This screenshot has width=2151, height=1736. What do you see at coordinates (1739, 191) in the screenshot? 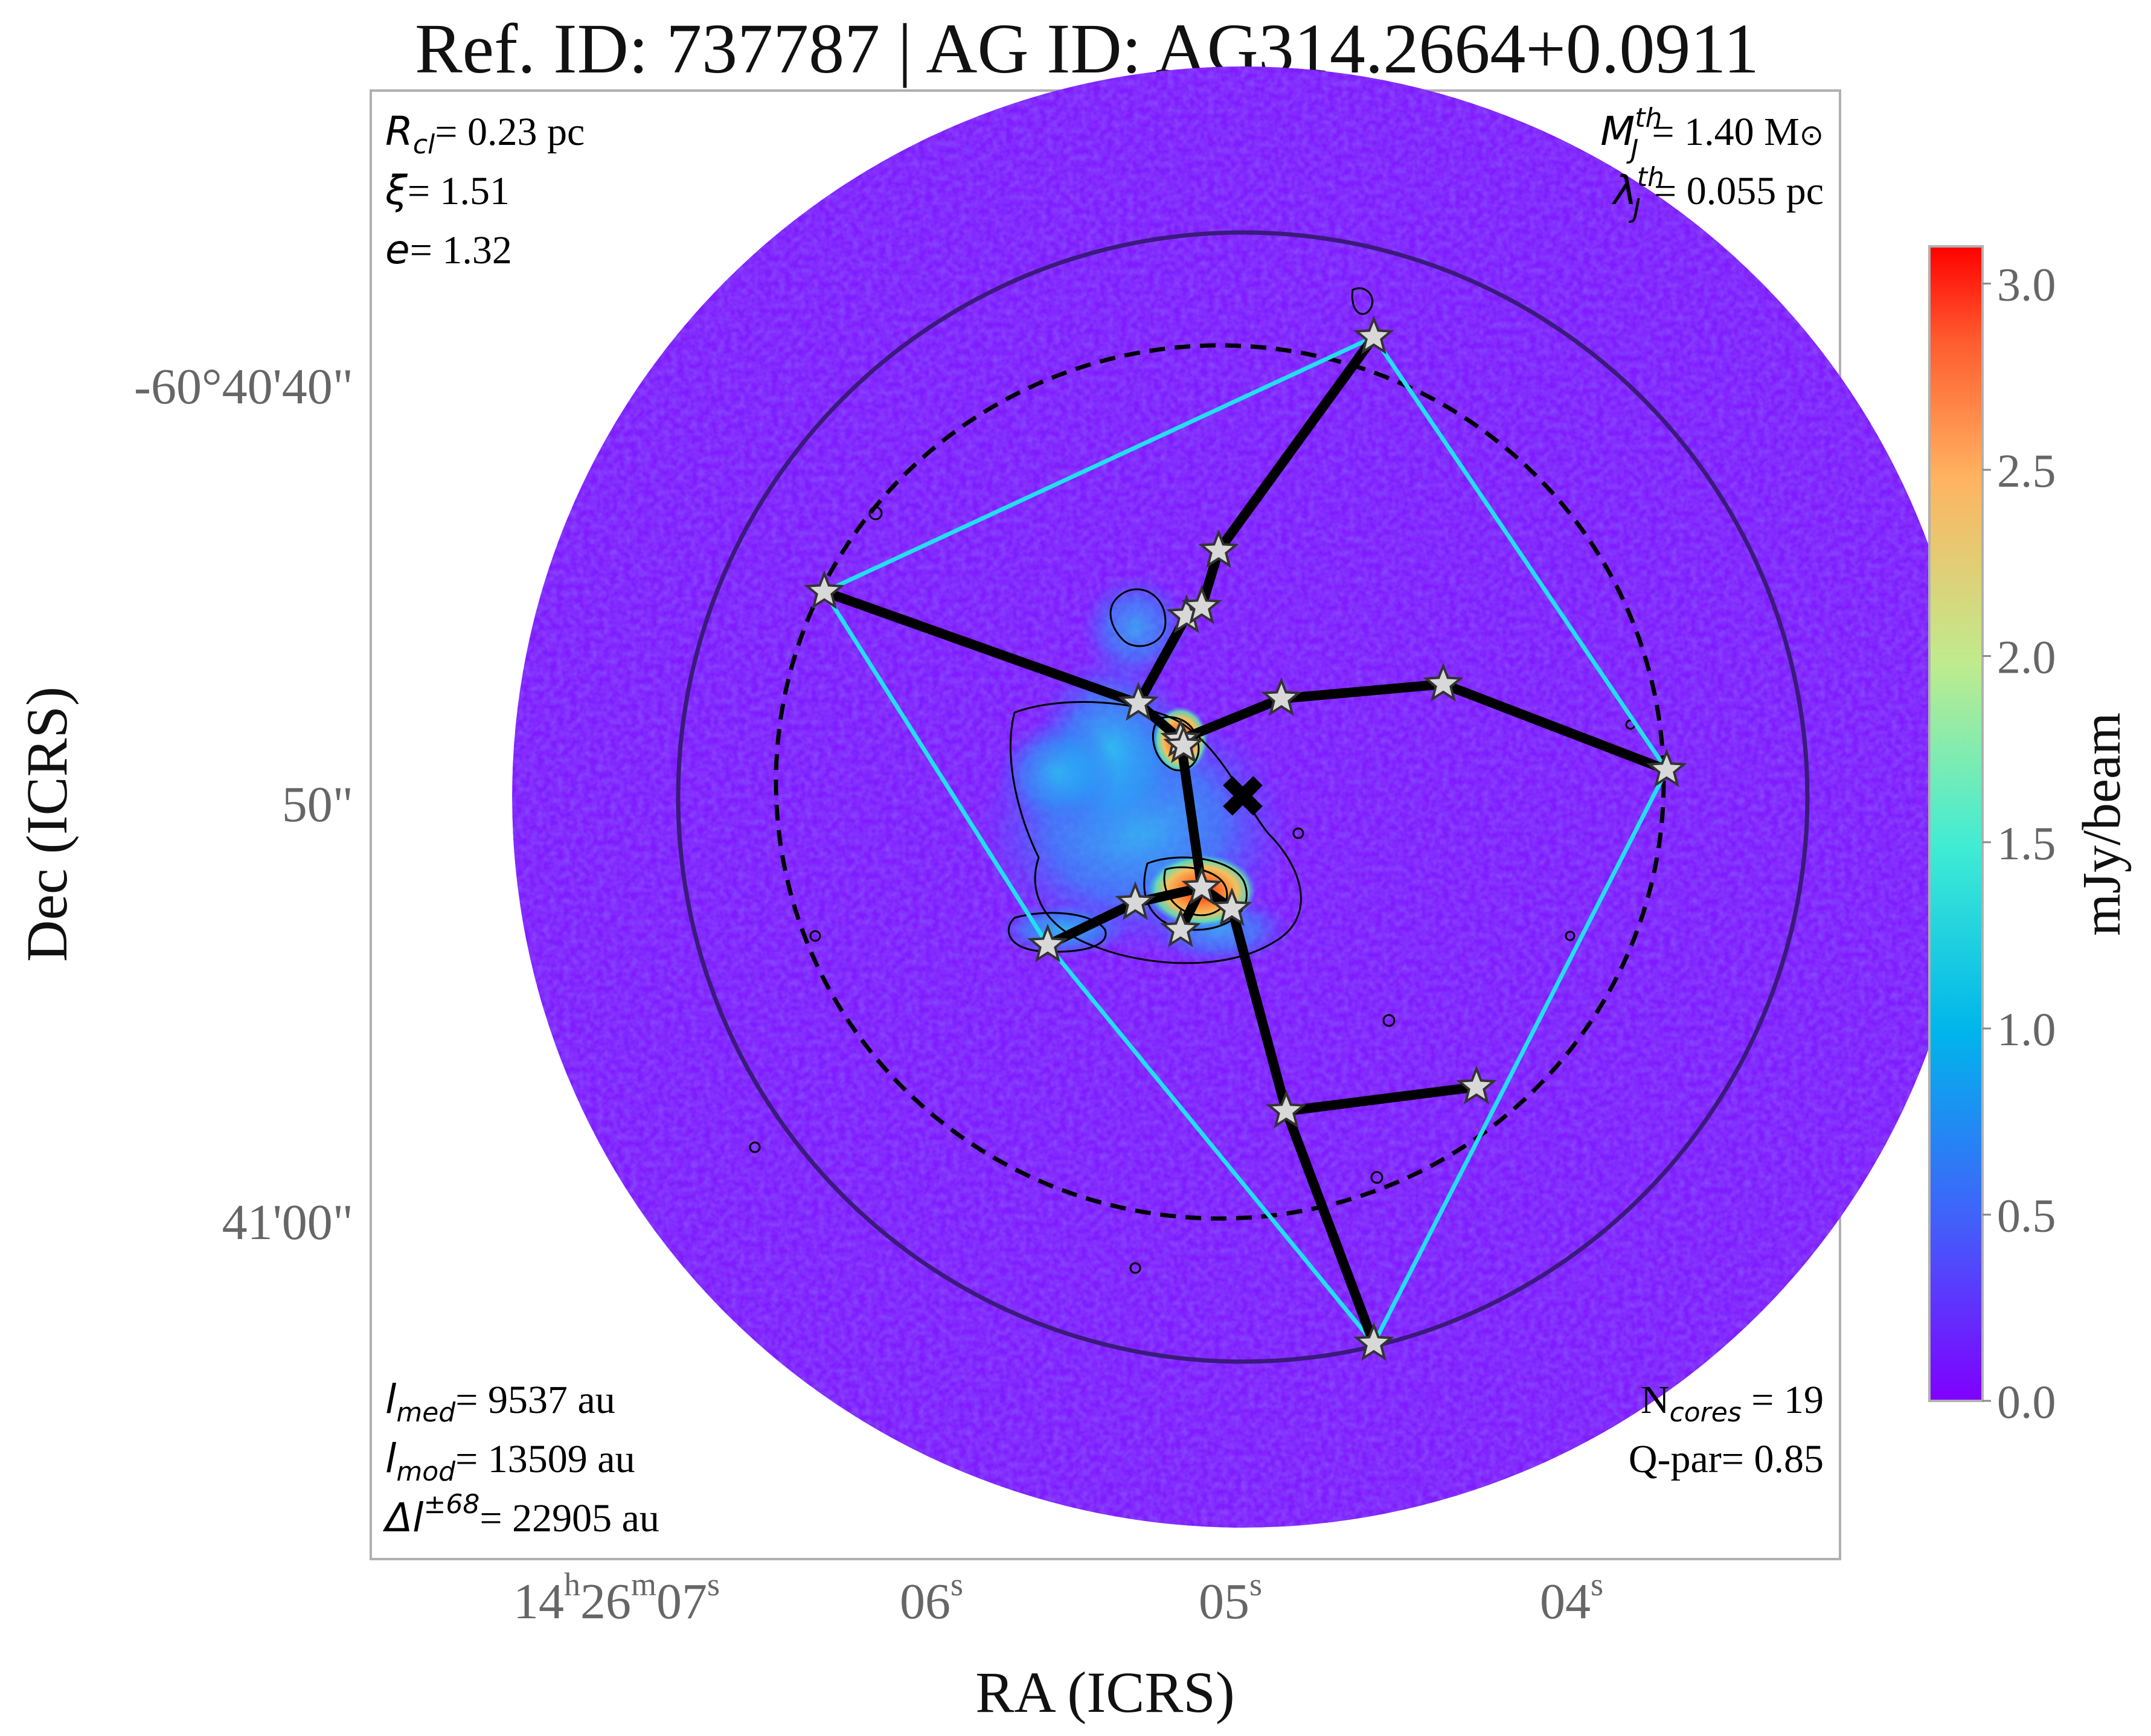
I see `ann-tr-1-text: = 0.055 pc` at bounding box center [1739, 191].